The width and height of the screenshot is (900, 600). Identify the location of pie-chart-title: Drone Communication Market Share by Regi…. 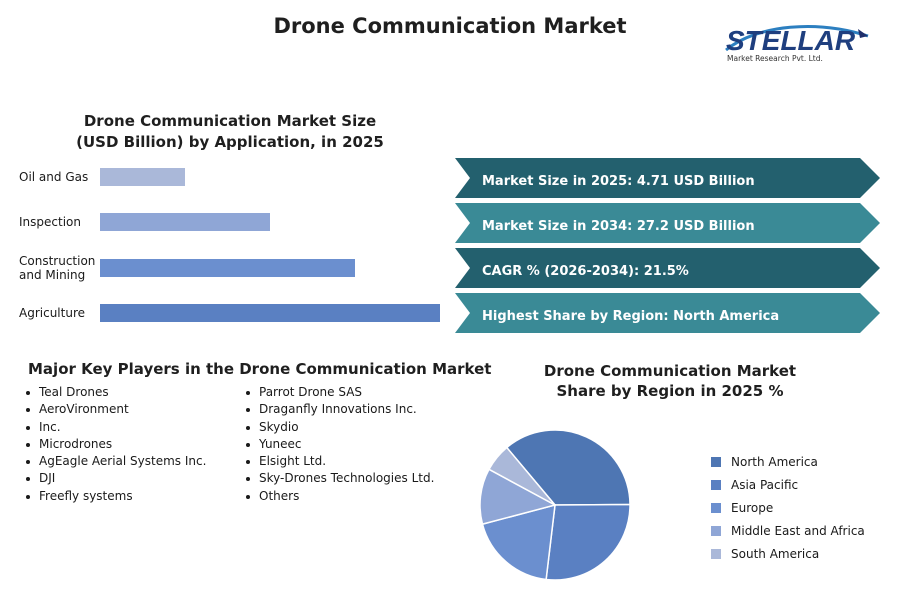
(670, 381).